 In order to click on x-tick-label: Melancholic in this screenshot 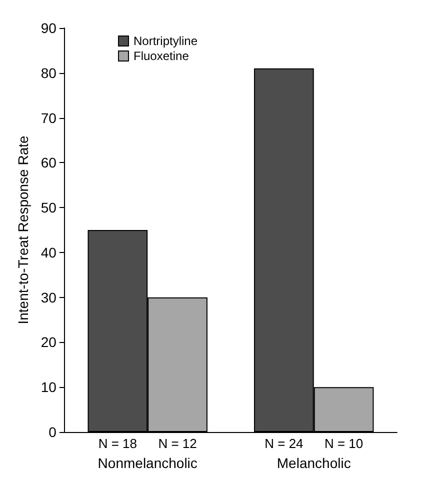, I will do `click(313, 463)`.